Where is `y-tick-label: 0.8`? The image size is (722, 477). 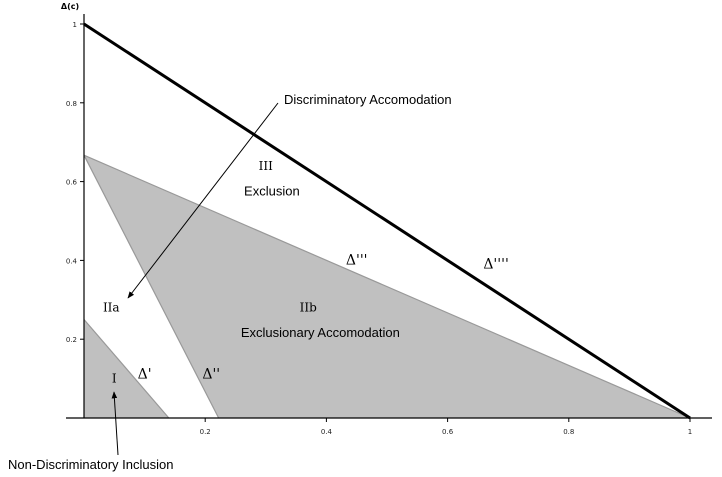 y-tick-label: 0.8 is located at coordinates (71, 104).